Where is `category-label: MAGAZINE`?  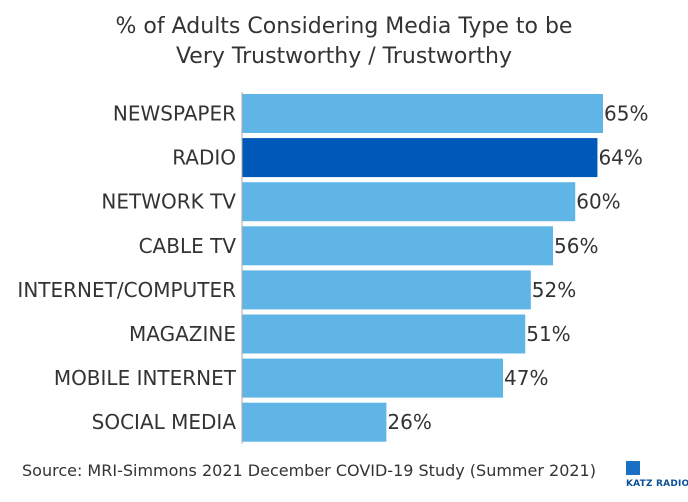
category-label: MAGAZINE is located at coordinates (182, 334).